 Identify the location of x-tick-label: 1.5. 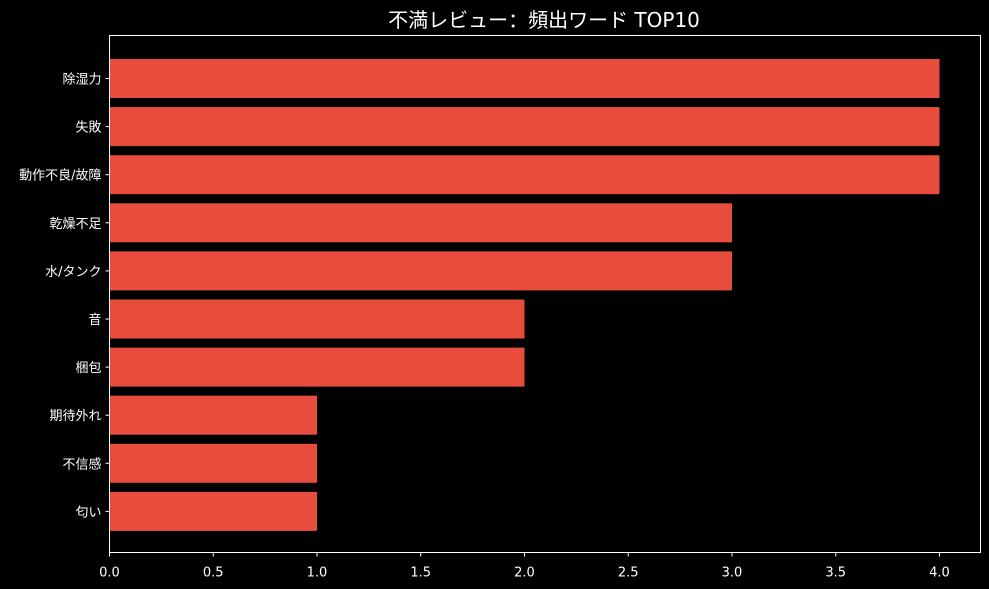
(420, 573).